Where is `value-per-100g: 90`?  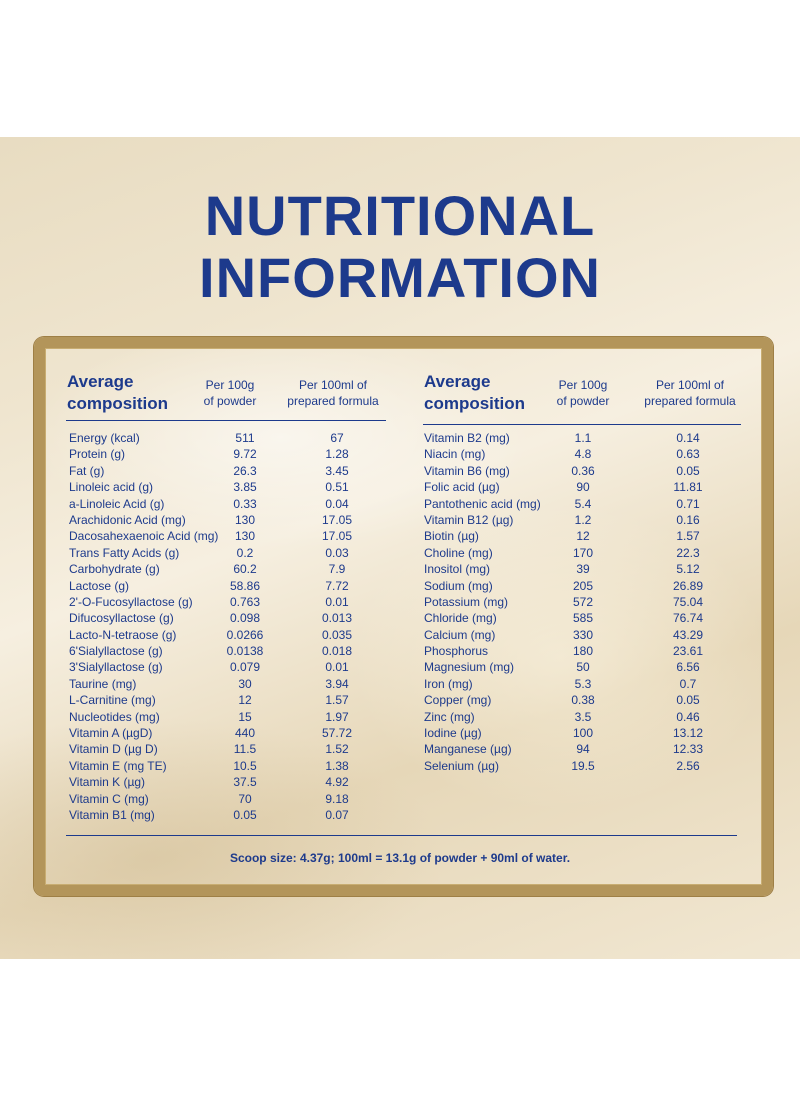
value-per-100g: 90 is located at coordinates (583, 487).